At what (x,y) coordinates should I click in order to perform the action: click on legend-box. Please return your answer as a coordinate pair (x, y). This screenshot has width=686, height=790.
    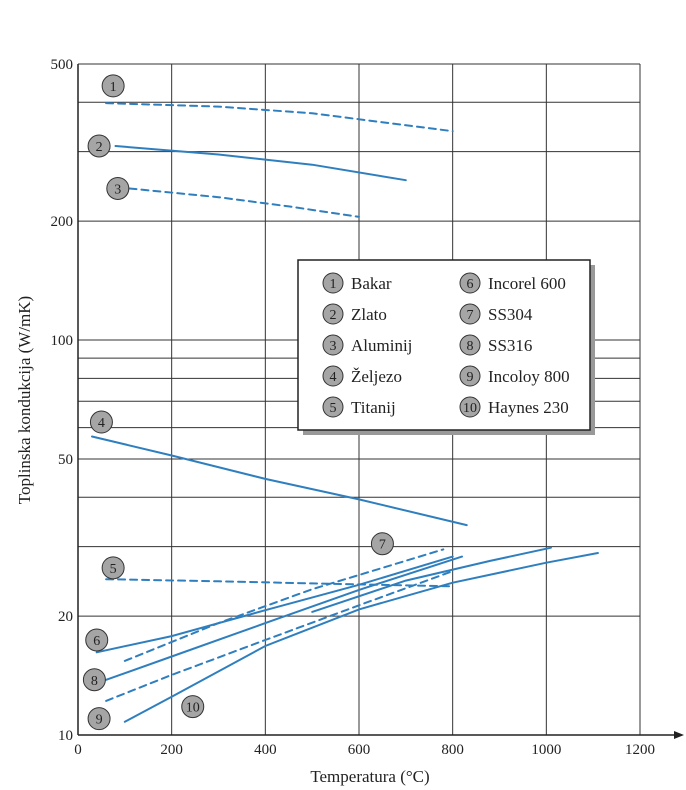
    Looking at the image, I should click on (444, 345).